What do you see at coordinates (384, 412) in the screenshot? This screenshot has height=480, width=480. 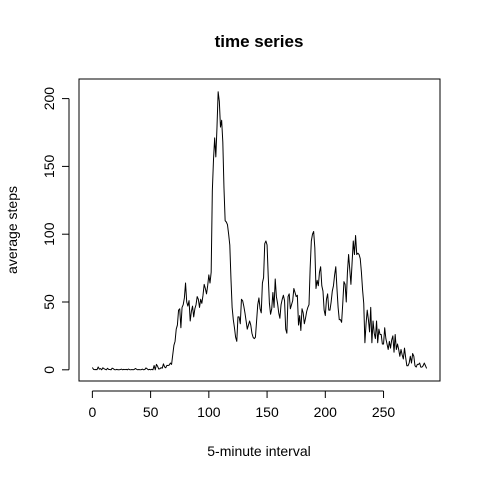 I see `x-tick-label: 250` at bounding box center [384, 412].